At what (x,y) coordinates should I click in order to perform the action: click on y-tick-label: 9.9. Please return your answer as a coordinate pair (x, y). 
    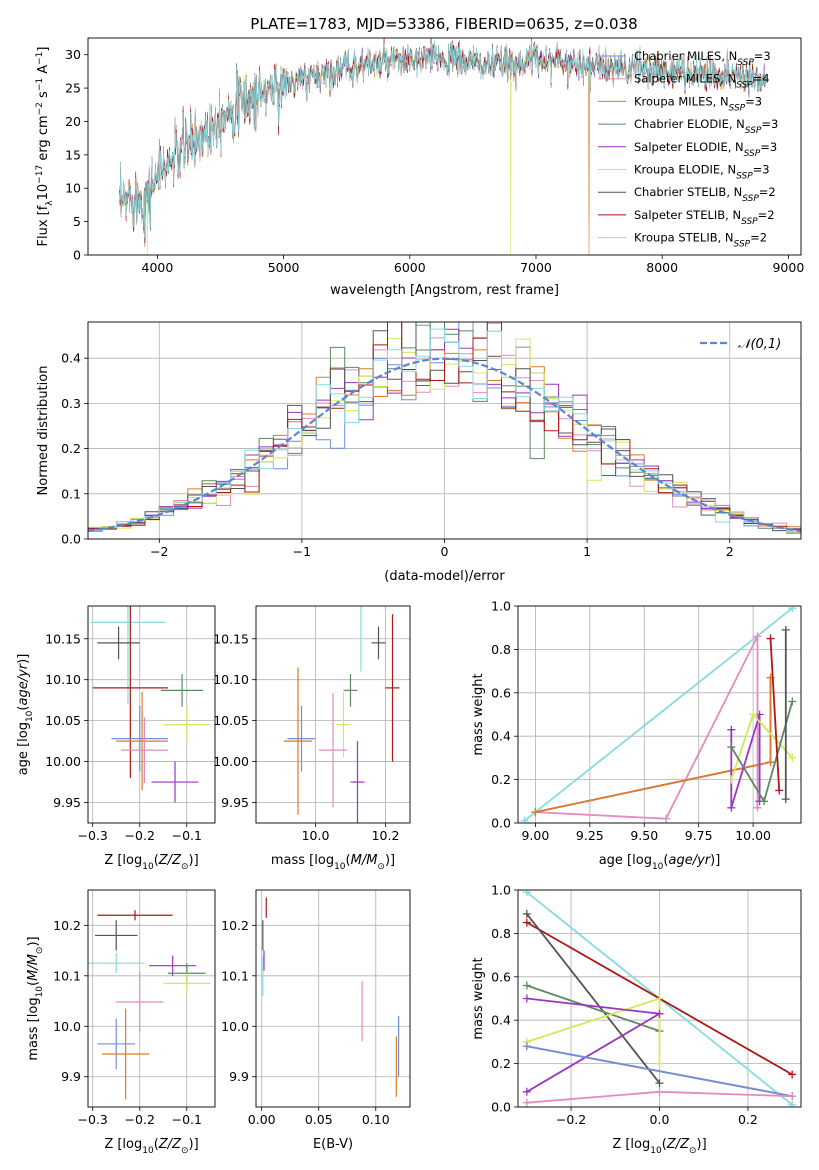
    Looking at the image, I should click on (239, 1076).